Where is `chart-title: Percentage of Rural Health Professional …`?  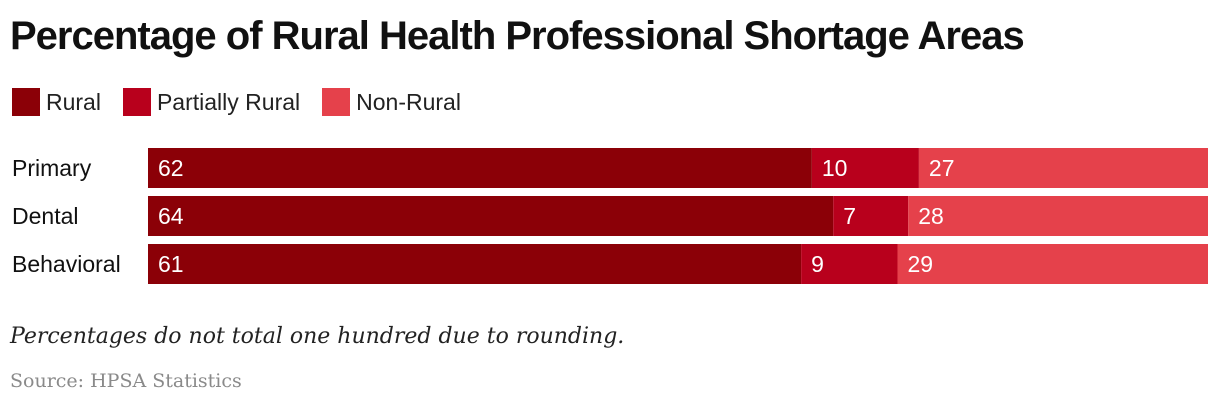 chart-title: Percentage of Rural Health Professional … is located at coordinates (517, 36).